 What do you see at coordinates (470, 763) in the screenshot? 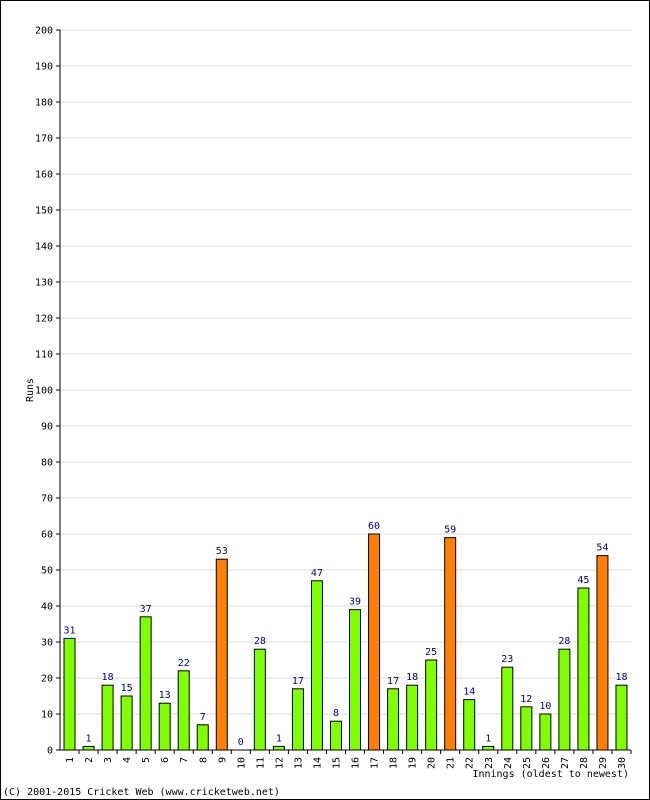
I see `x-tick-label: 22` at bounding box center [470, 763].